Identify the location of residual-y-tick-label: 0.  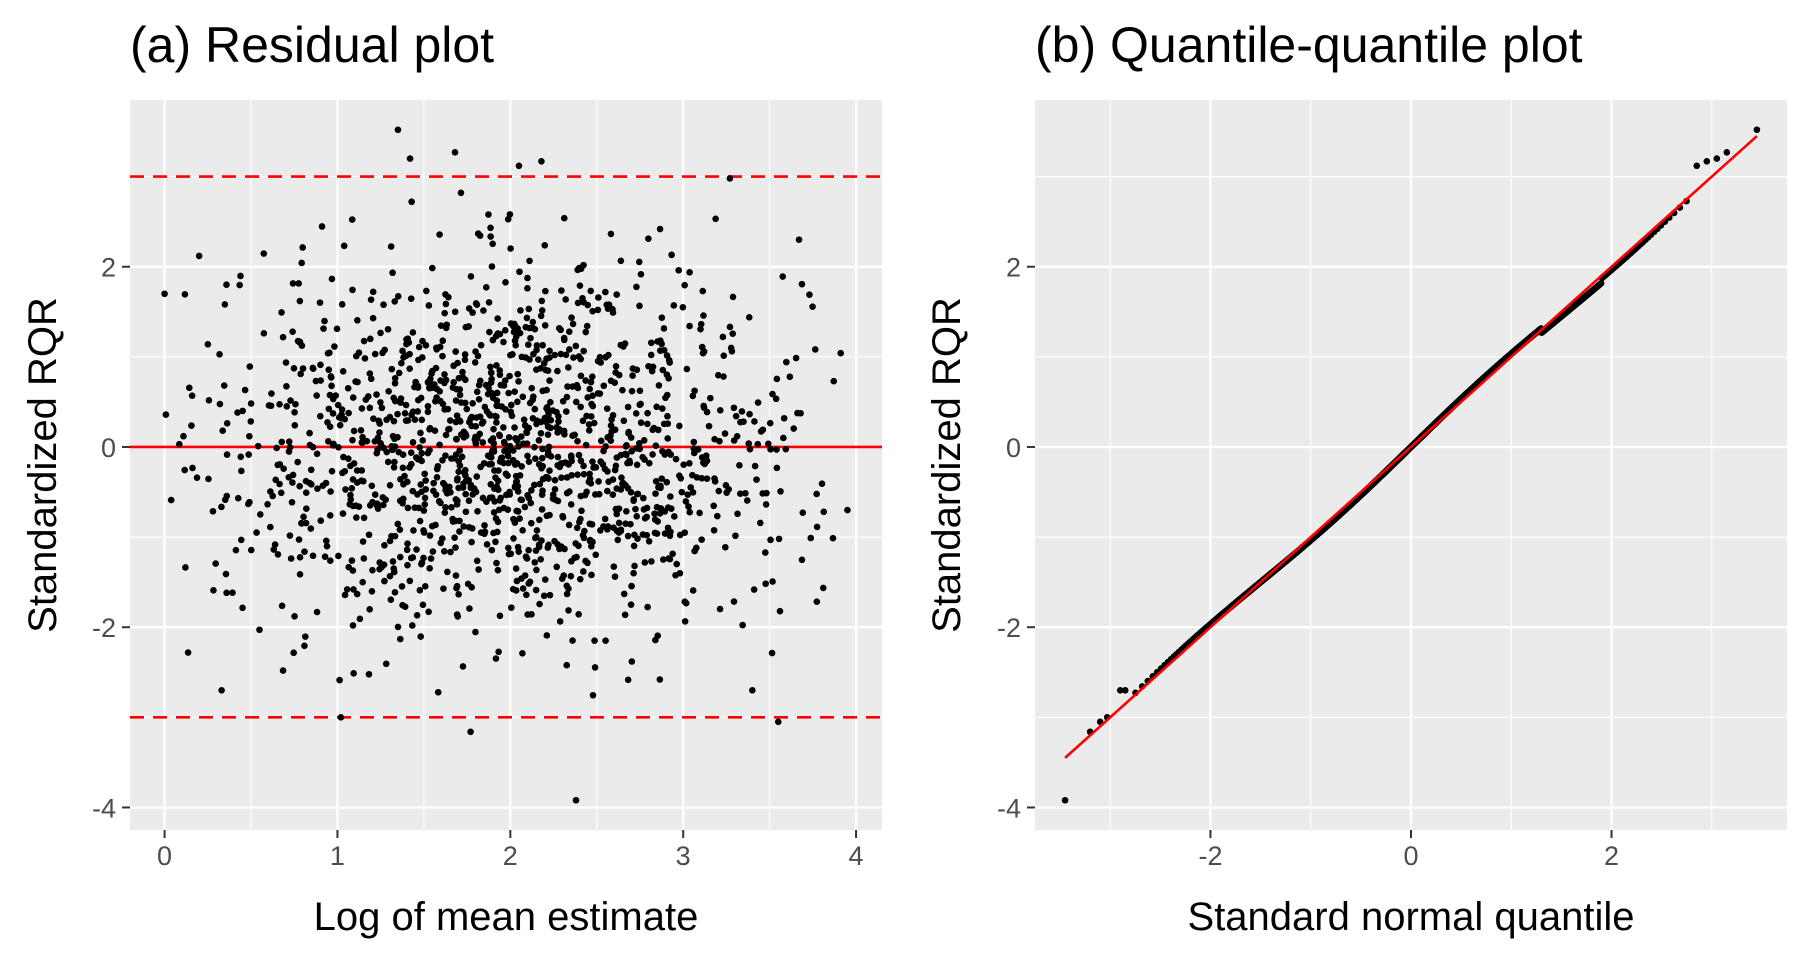
(108, 448).